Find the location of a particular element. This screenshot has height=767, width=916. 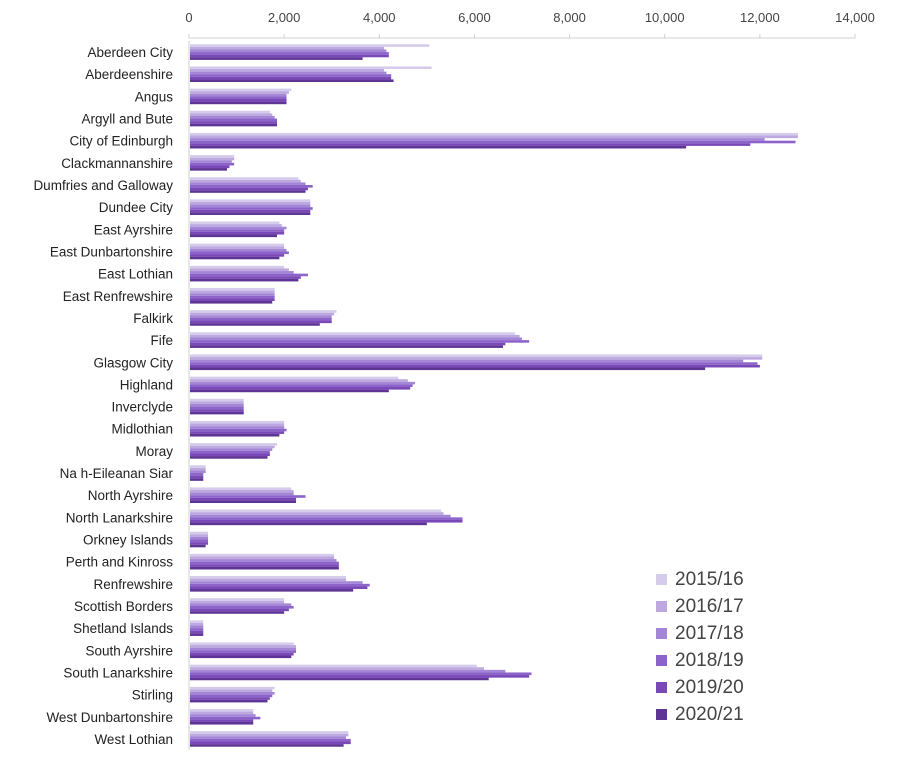

x-tick-label: 6,000 is located at coordinates (474, 17).